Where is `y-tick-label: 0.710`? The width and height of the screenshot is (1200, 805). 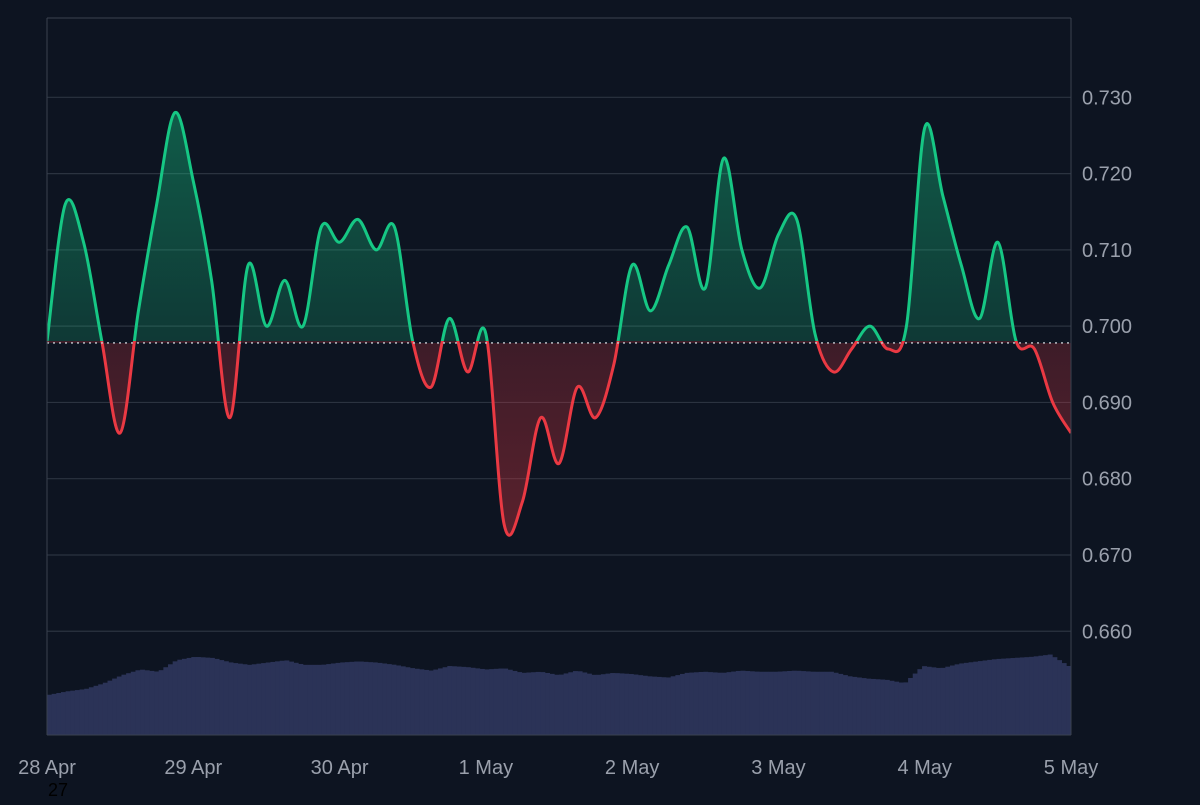
y-tick-label: 0.710 is located at coordinates (1107, 251).